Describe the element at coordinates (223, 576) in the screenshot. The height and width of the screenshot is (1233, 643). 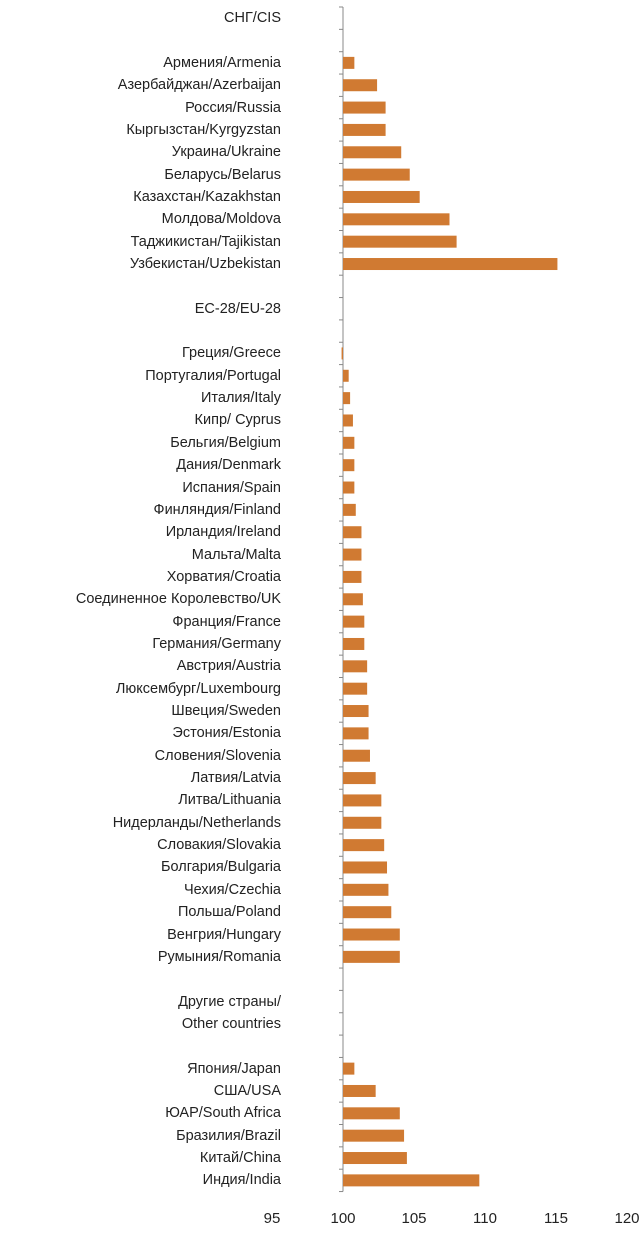
I see `y-tick-label: Хорватия/Croatia` at that location.